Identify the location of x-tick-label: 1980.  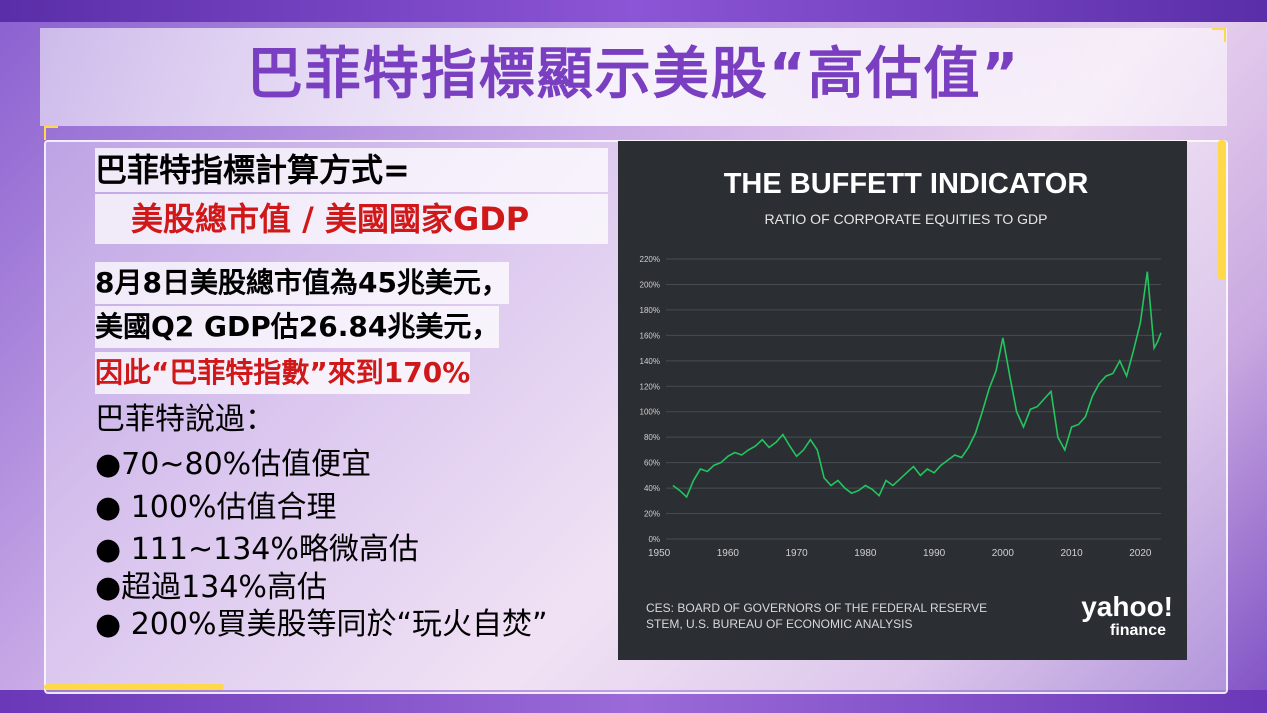
(865, 553).